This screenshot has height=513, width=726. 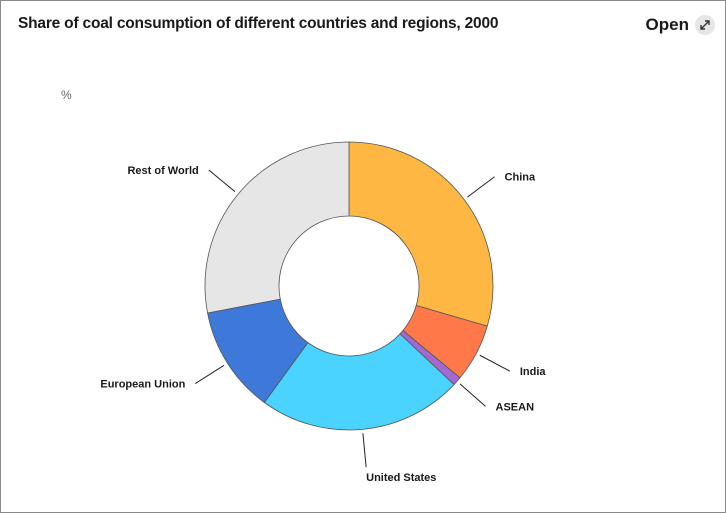 What do you see at coordinates (515, 407) in the screenshot?
I see `label-asean: ASEAN` at bounding box center [515, 407].